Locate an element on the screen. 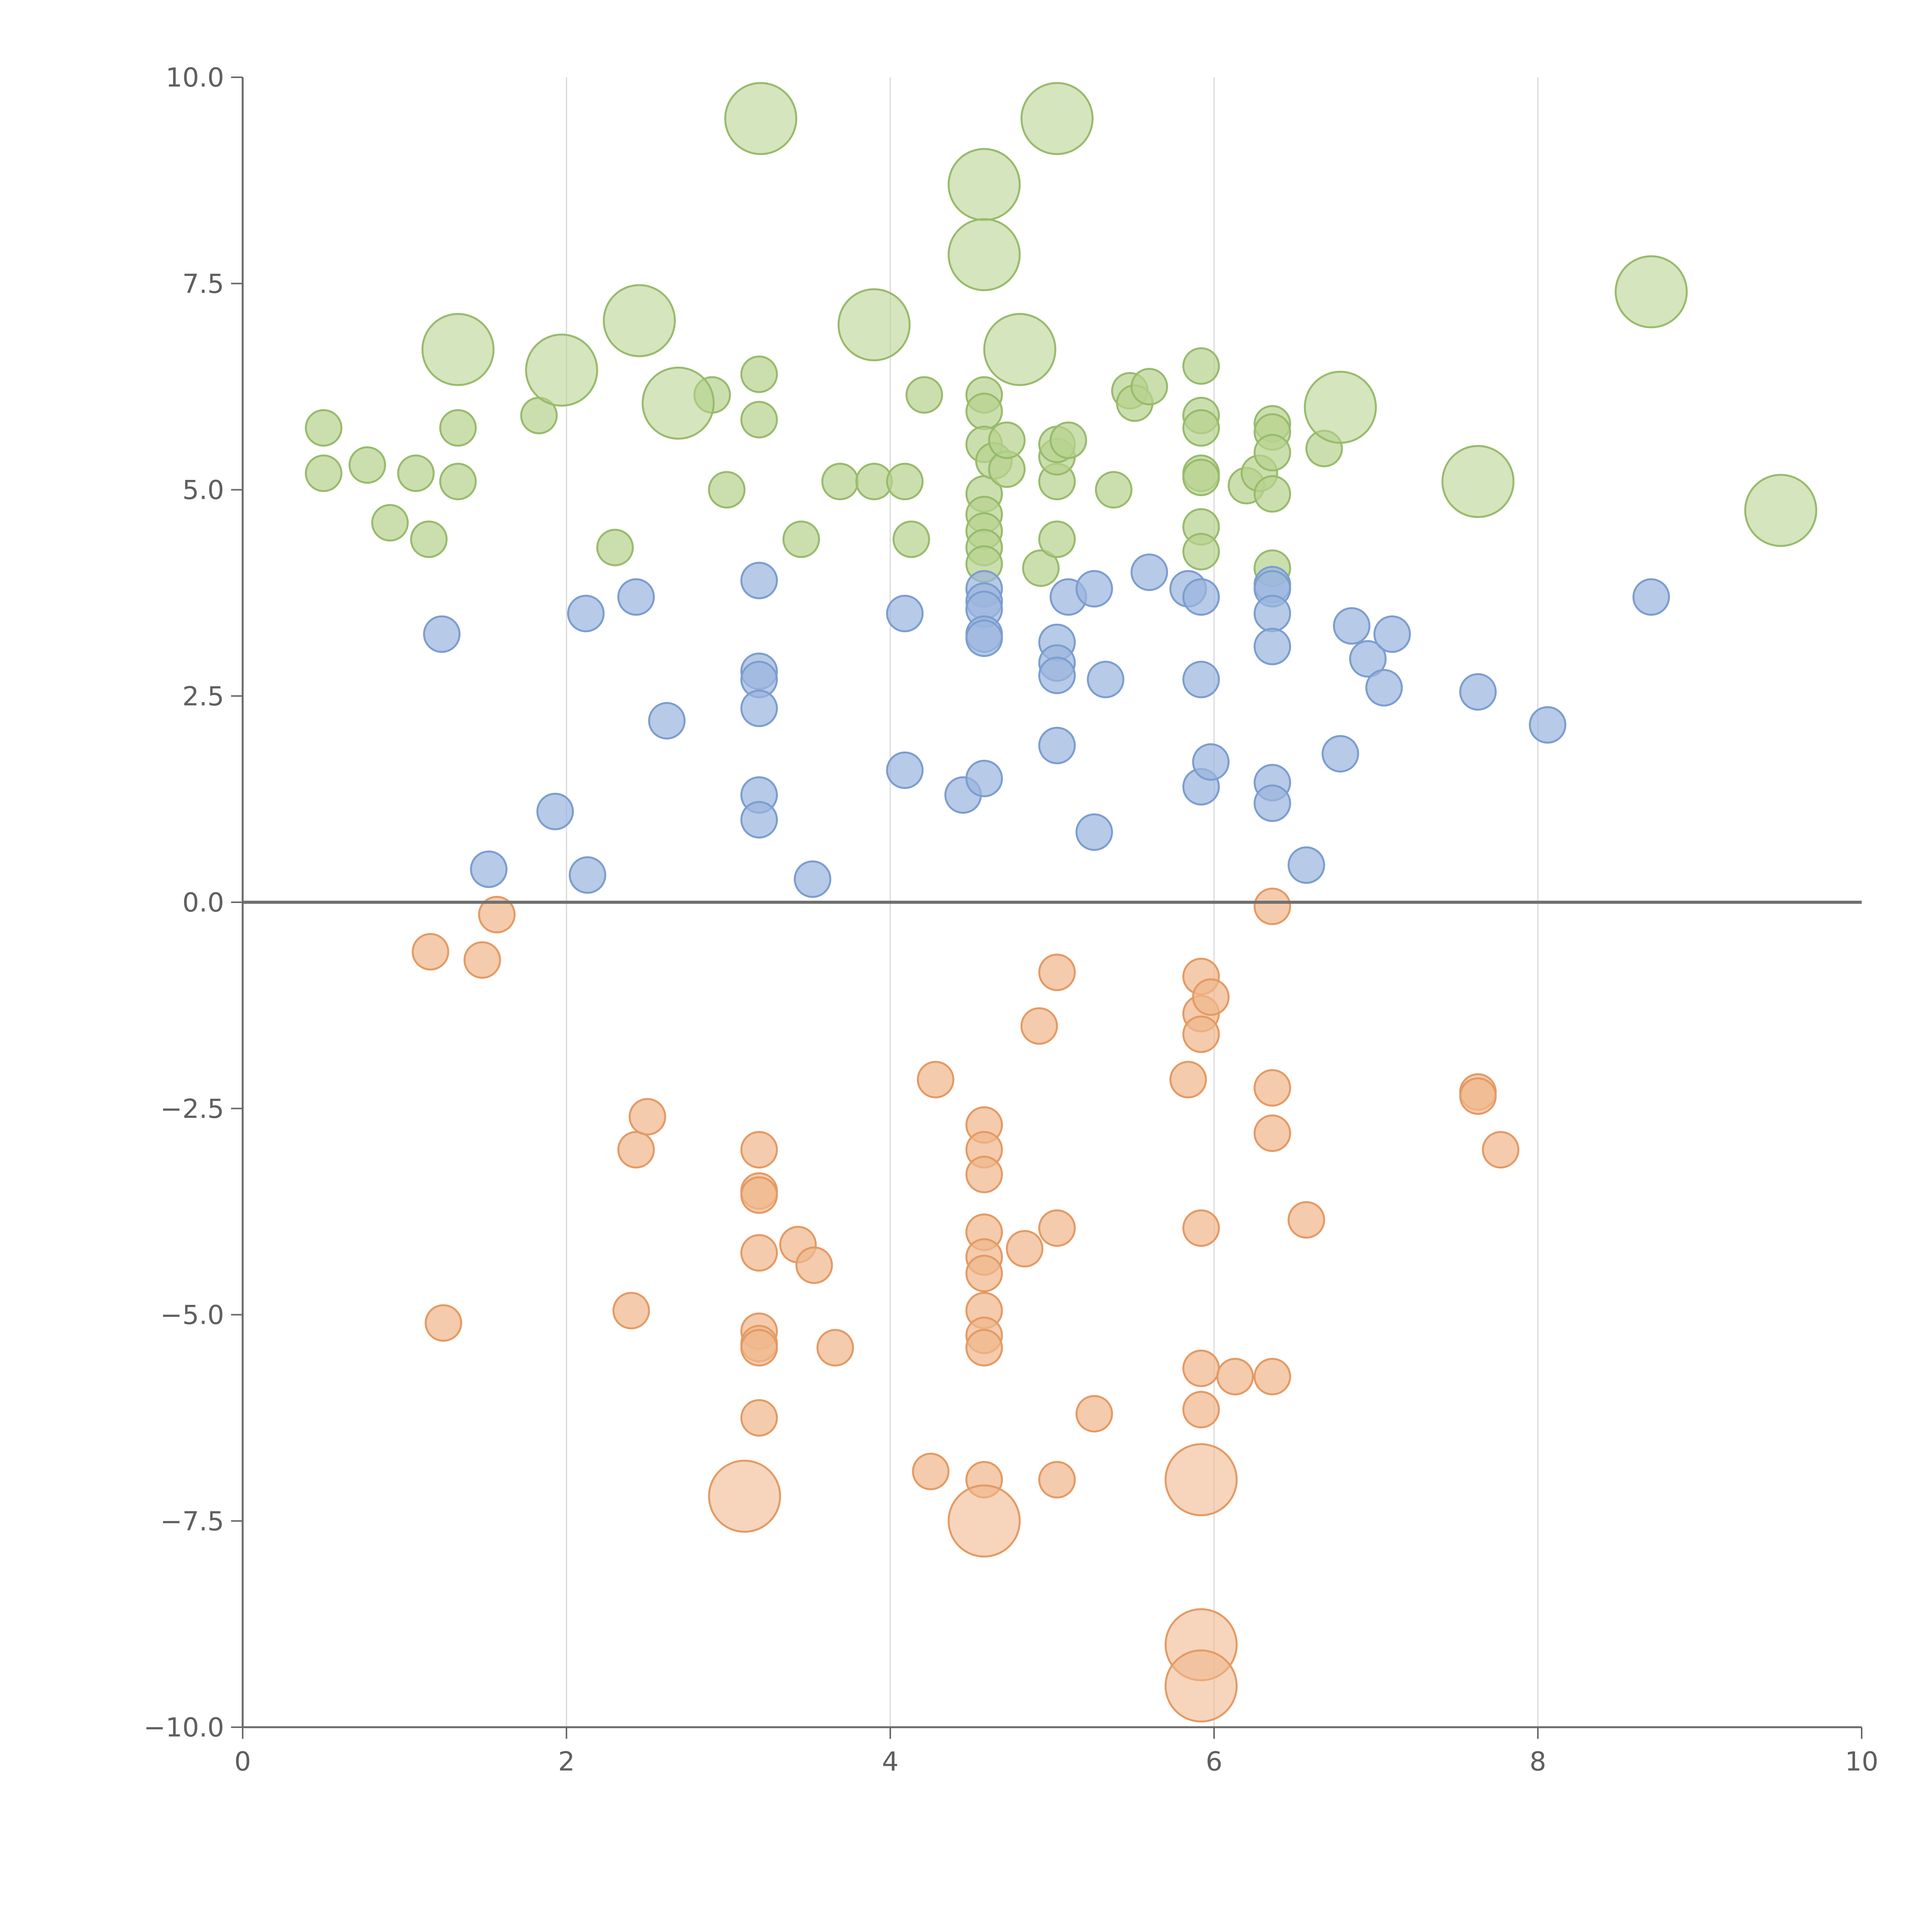 The width and height of the screenshot is (1932, 1932). y-tick-label: 5.0 is located at coordinates (203, 491).